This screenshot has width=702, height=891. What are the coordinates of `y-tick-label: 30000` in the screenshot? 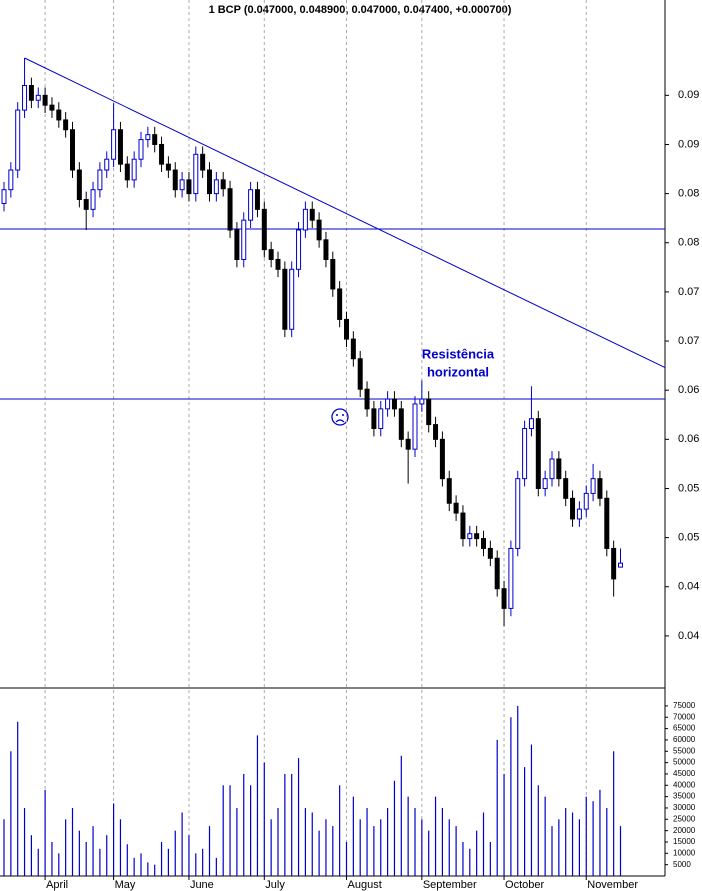 It's located at (684, 807).